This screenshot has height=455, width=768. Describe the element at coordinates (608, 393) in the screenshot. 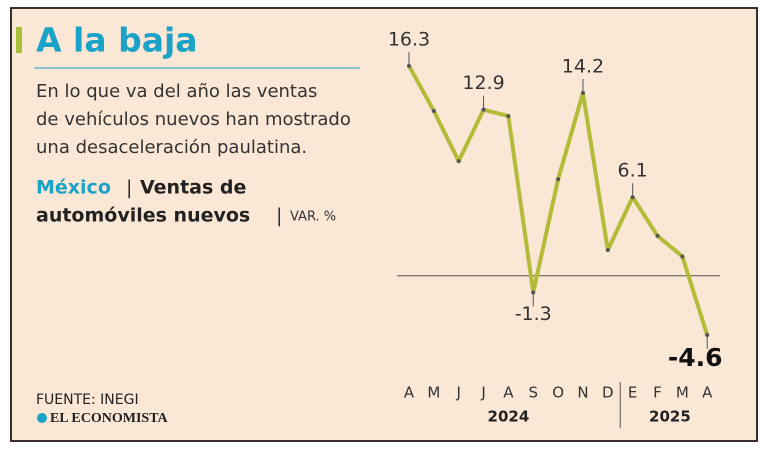

I see `x-tick-label: D` at that location.